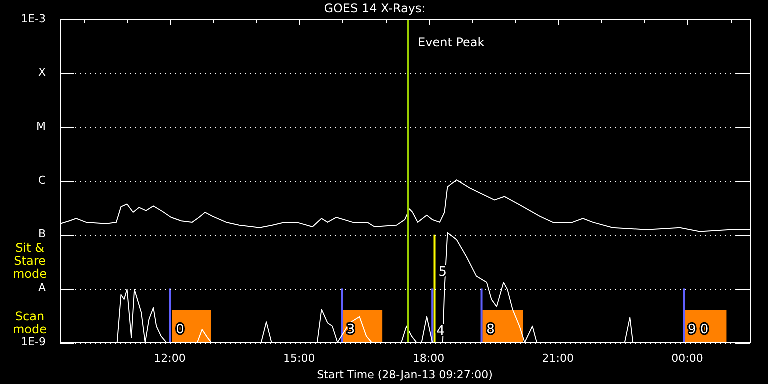 The image size is (768, 384). Describe the element at coordinates (375, 8) in the screenshot. I see `chart-title: GOES 14 X-Rays:` at that location.